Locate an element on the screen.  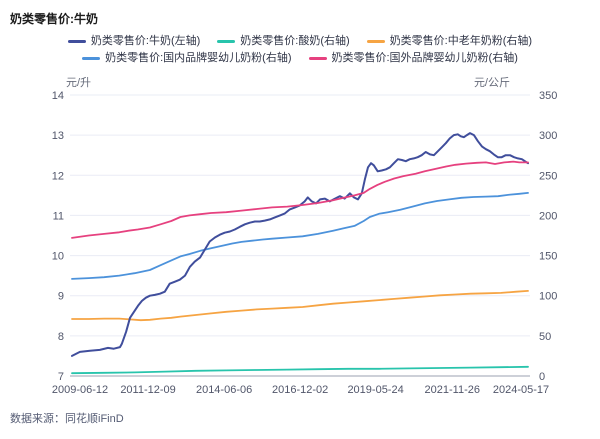
right-axis-tick-label: 350 is located at coordinates (548, 96).